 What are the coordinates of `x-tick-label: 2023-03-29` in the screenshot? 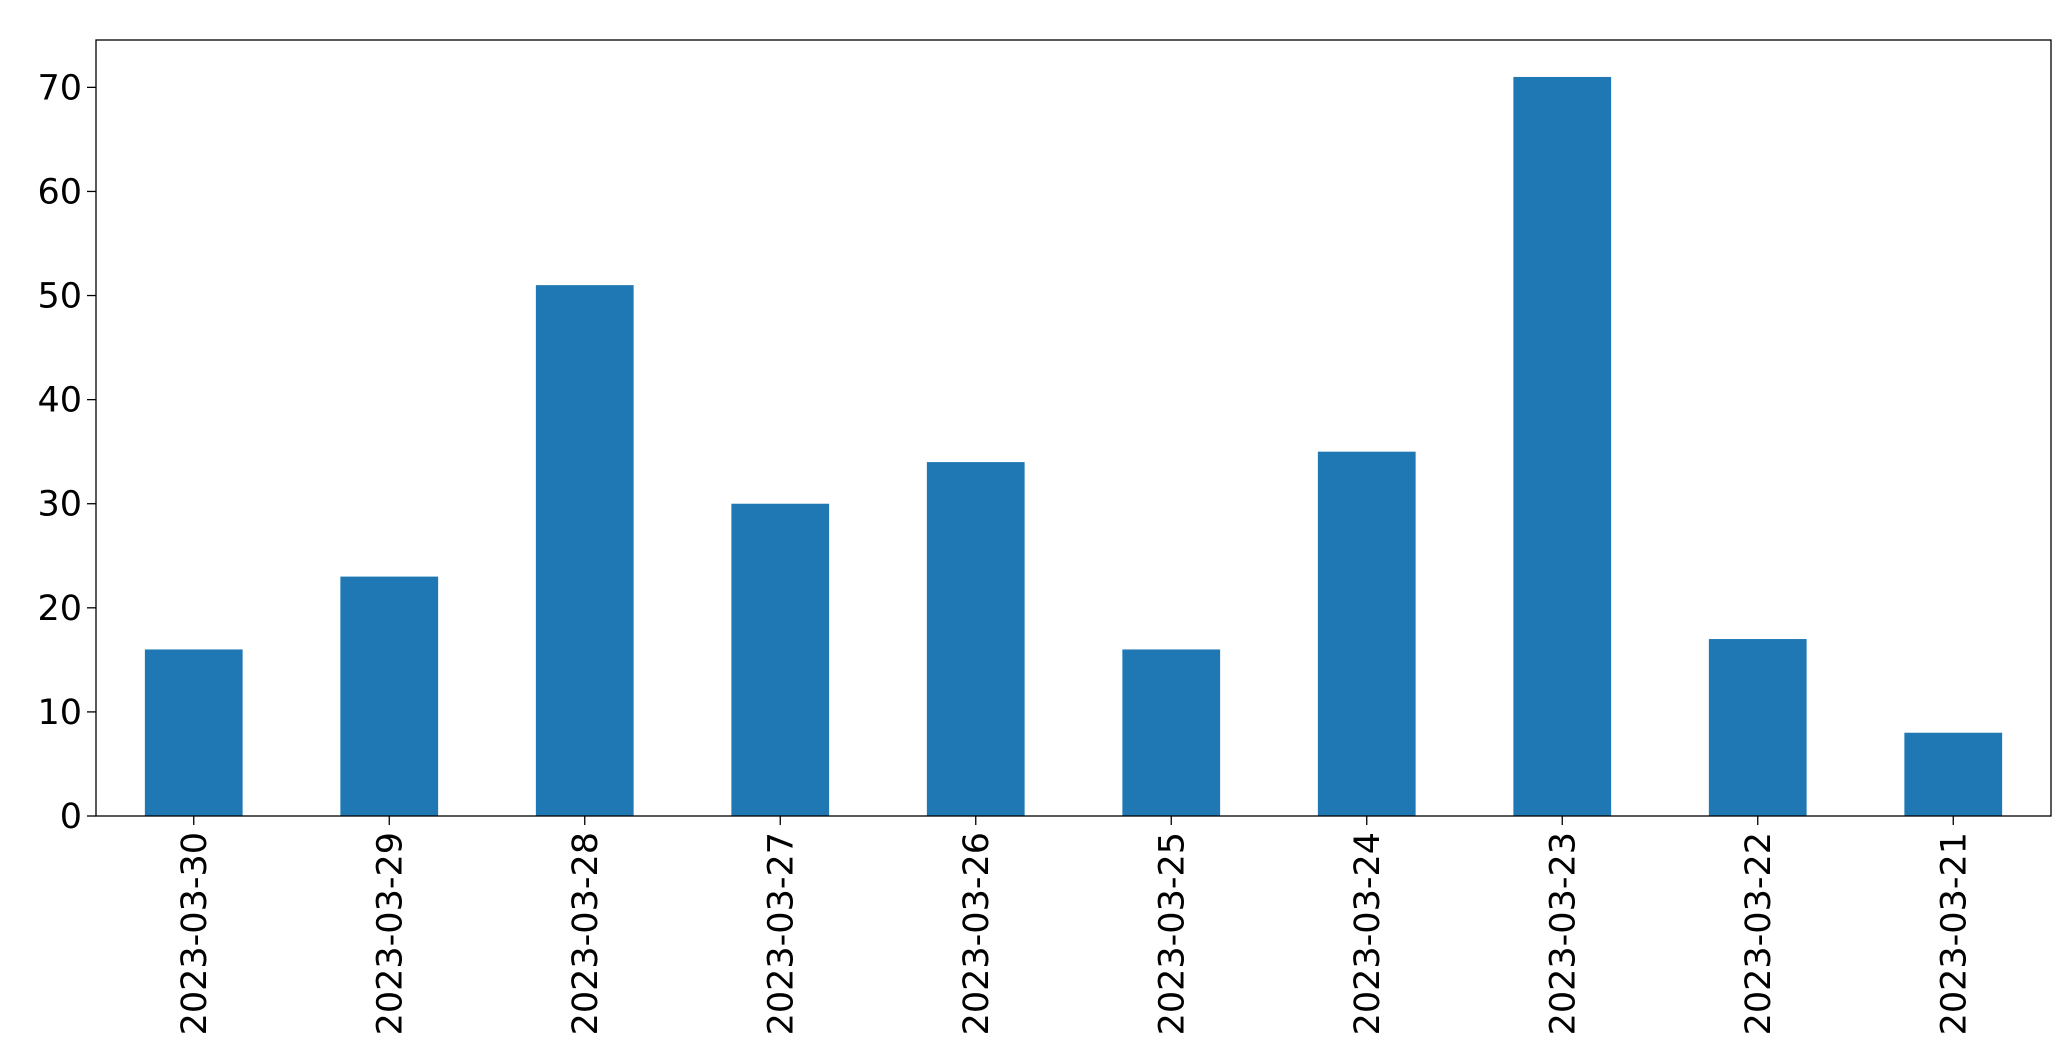 It's located at (390, 933).